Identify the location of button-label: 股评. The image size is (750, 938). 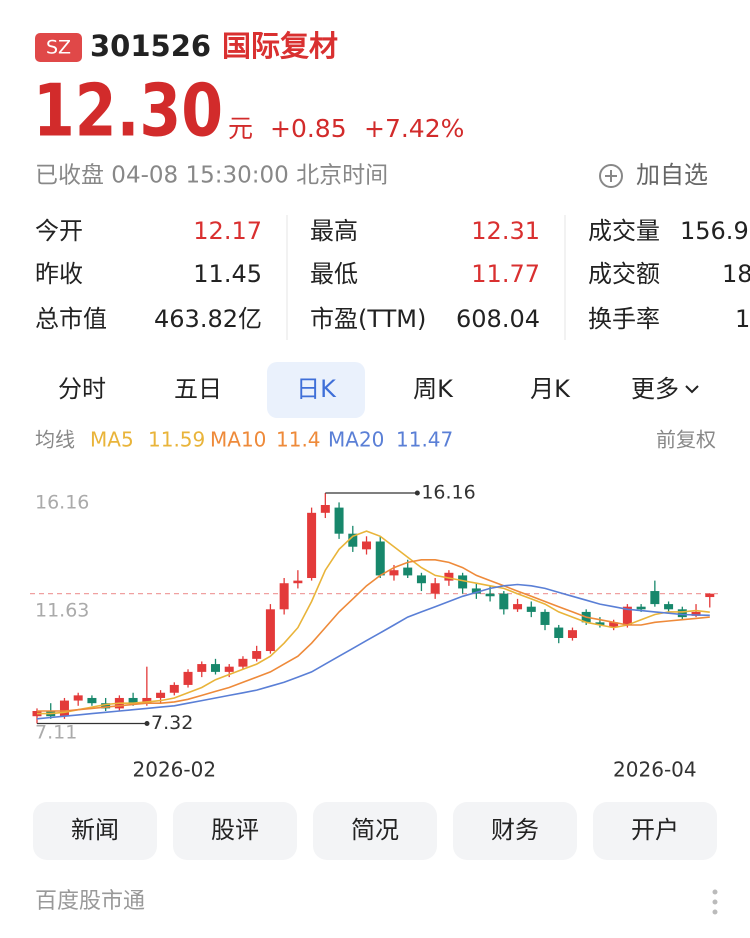
(235, 830).